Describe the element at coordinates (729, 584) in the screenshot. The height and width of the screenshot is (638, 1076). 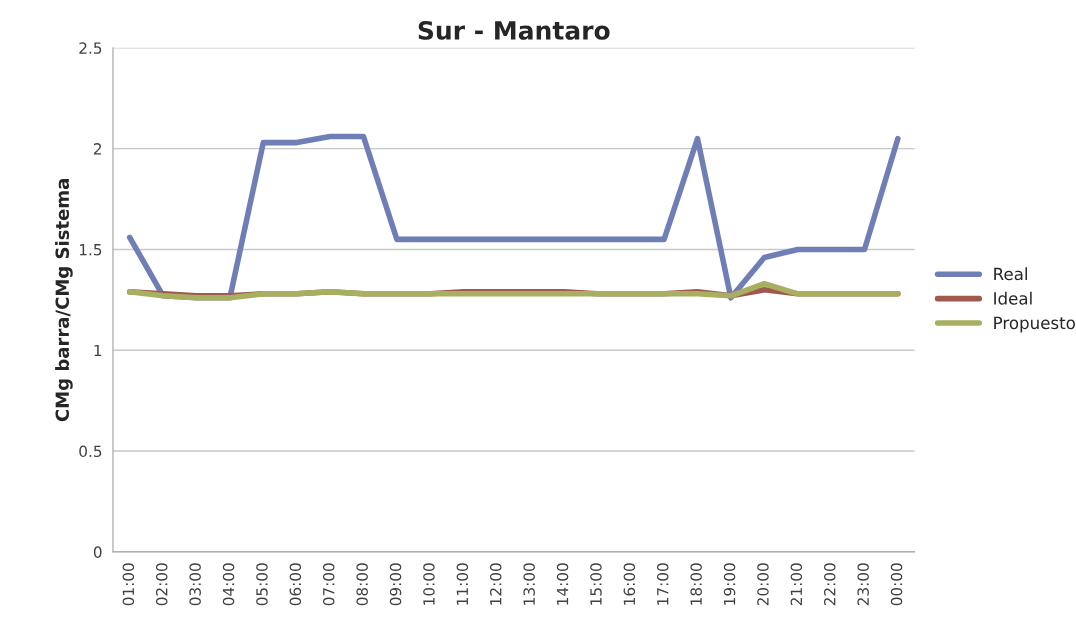
I see `x-tick-label: 19:00` at that location.